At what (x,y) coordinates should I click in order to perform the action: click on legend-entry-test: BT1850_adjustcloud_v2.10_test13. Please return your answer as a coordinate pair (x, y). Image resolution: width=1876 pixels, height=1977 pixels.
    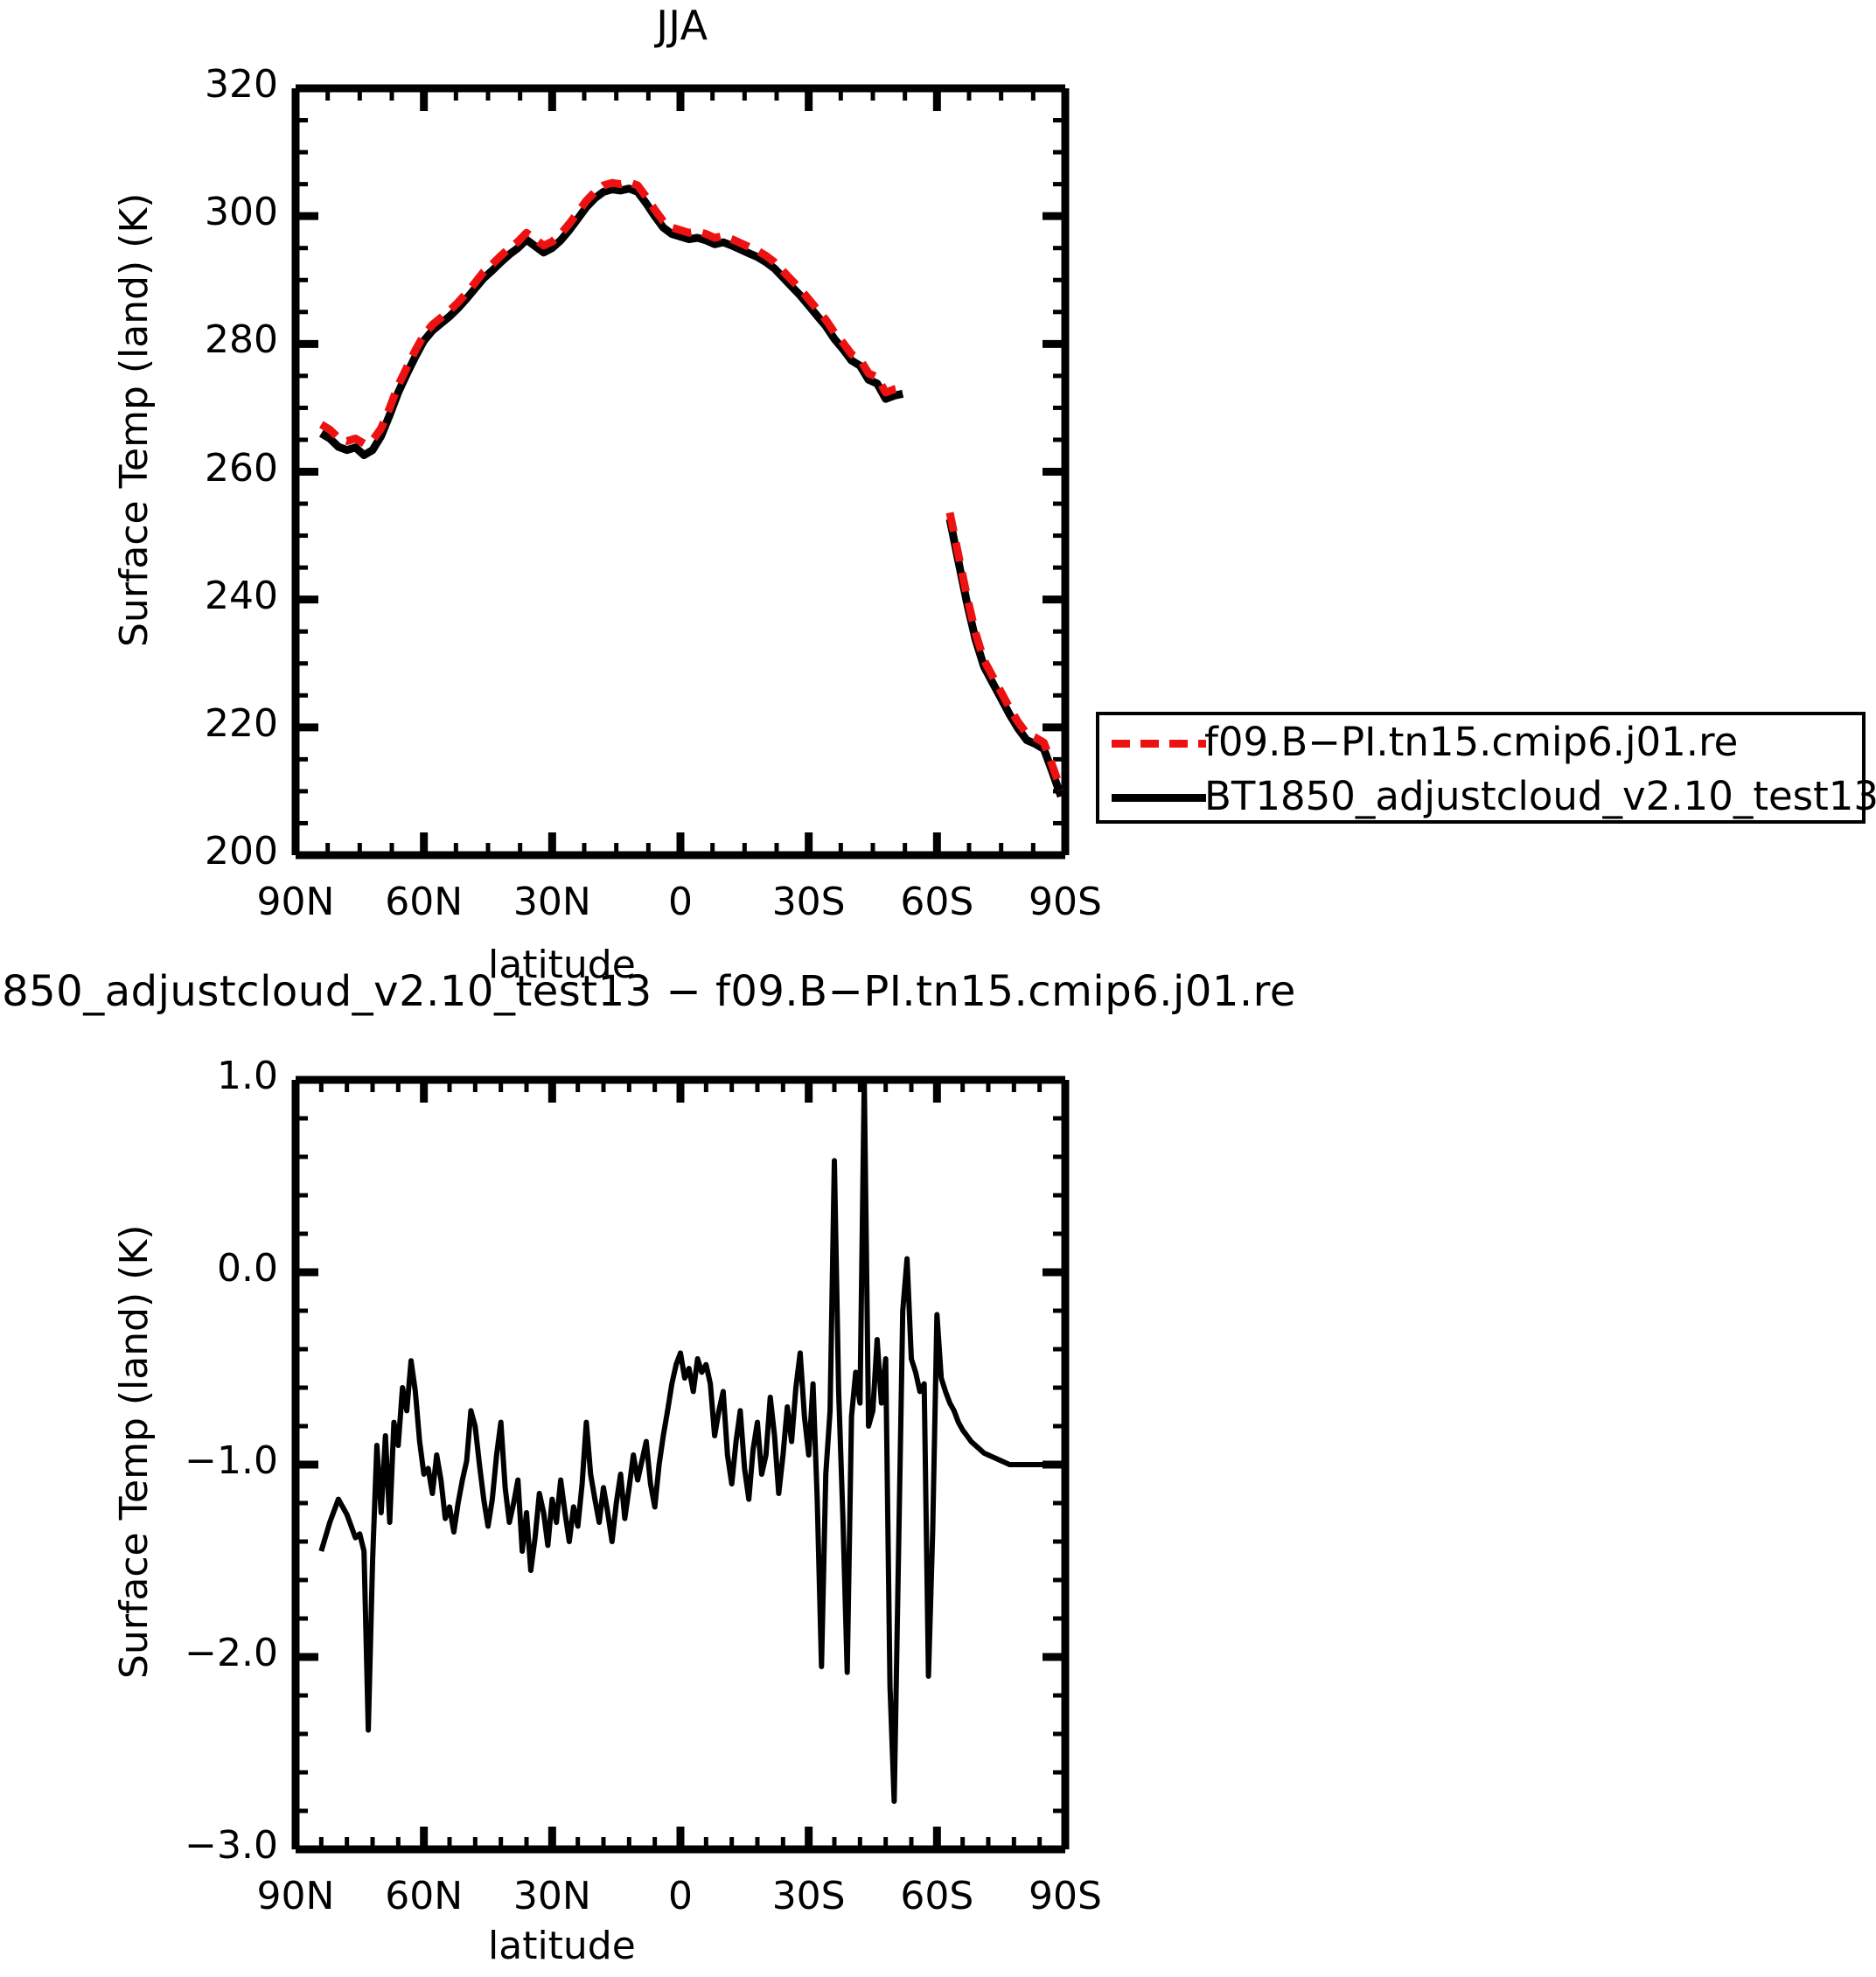
    Looking at the image, I should click on (1487, 797).